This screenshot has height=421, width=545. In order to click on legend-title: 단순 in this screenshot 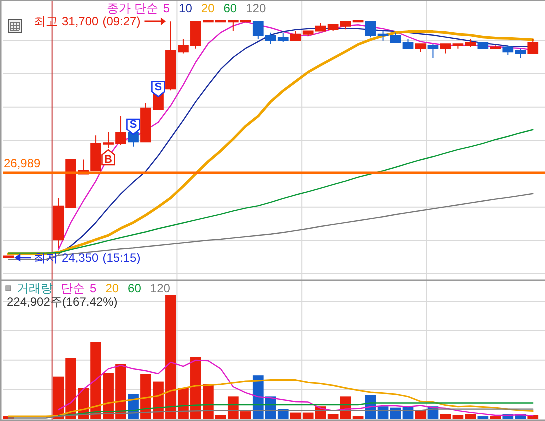, I will do `click(73, 289)`.